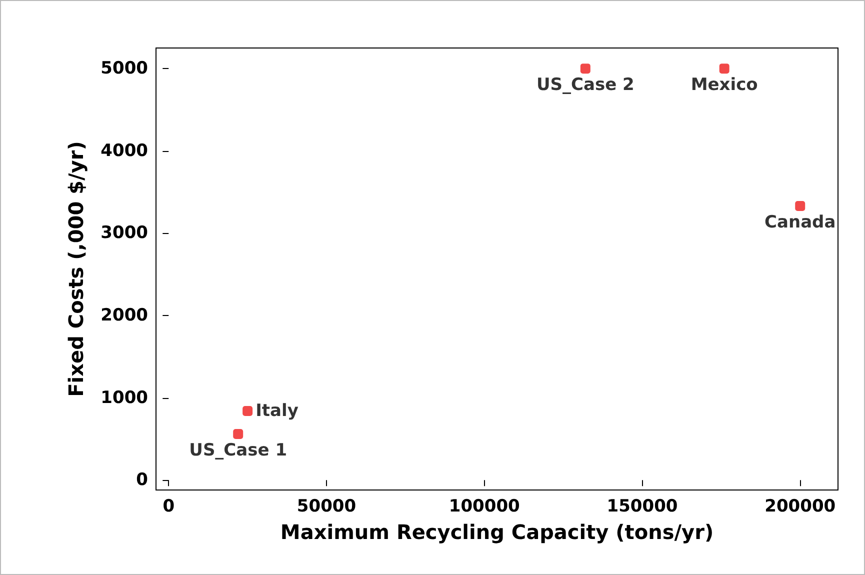 This screenshot has width=865, height=575. Describe the element at coordinates (724, 85) in the screenshot. I see `annotation: Mexico` at that location.